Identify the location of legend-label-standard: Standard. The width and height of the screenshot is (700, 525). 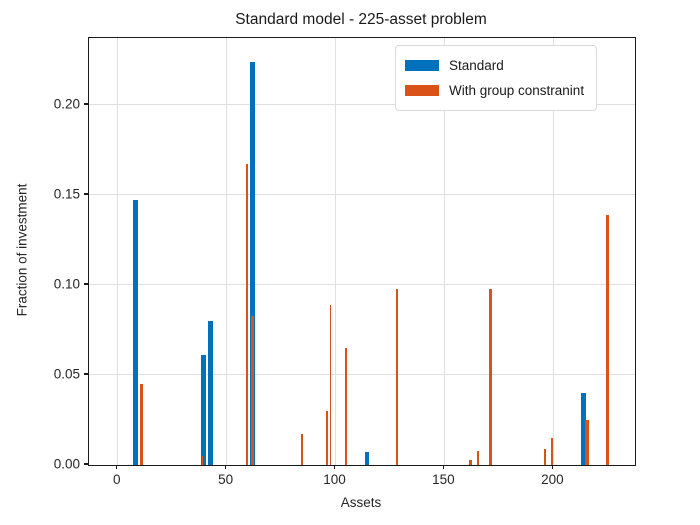
(476, 65).